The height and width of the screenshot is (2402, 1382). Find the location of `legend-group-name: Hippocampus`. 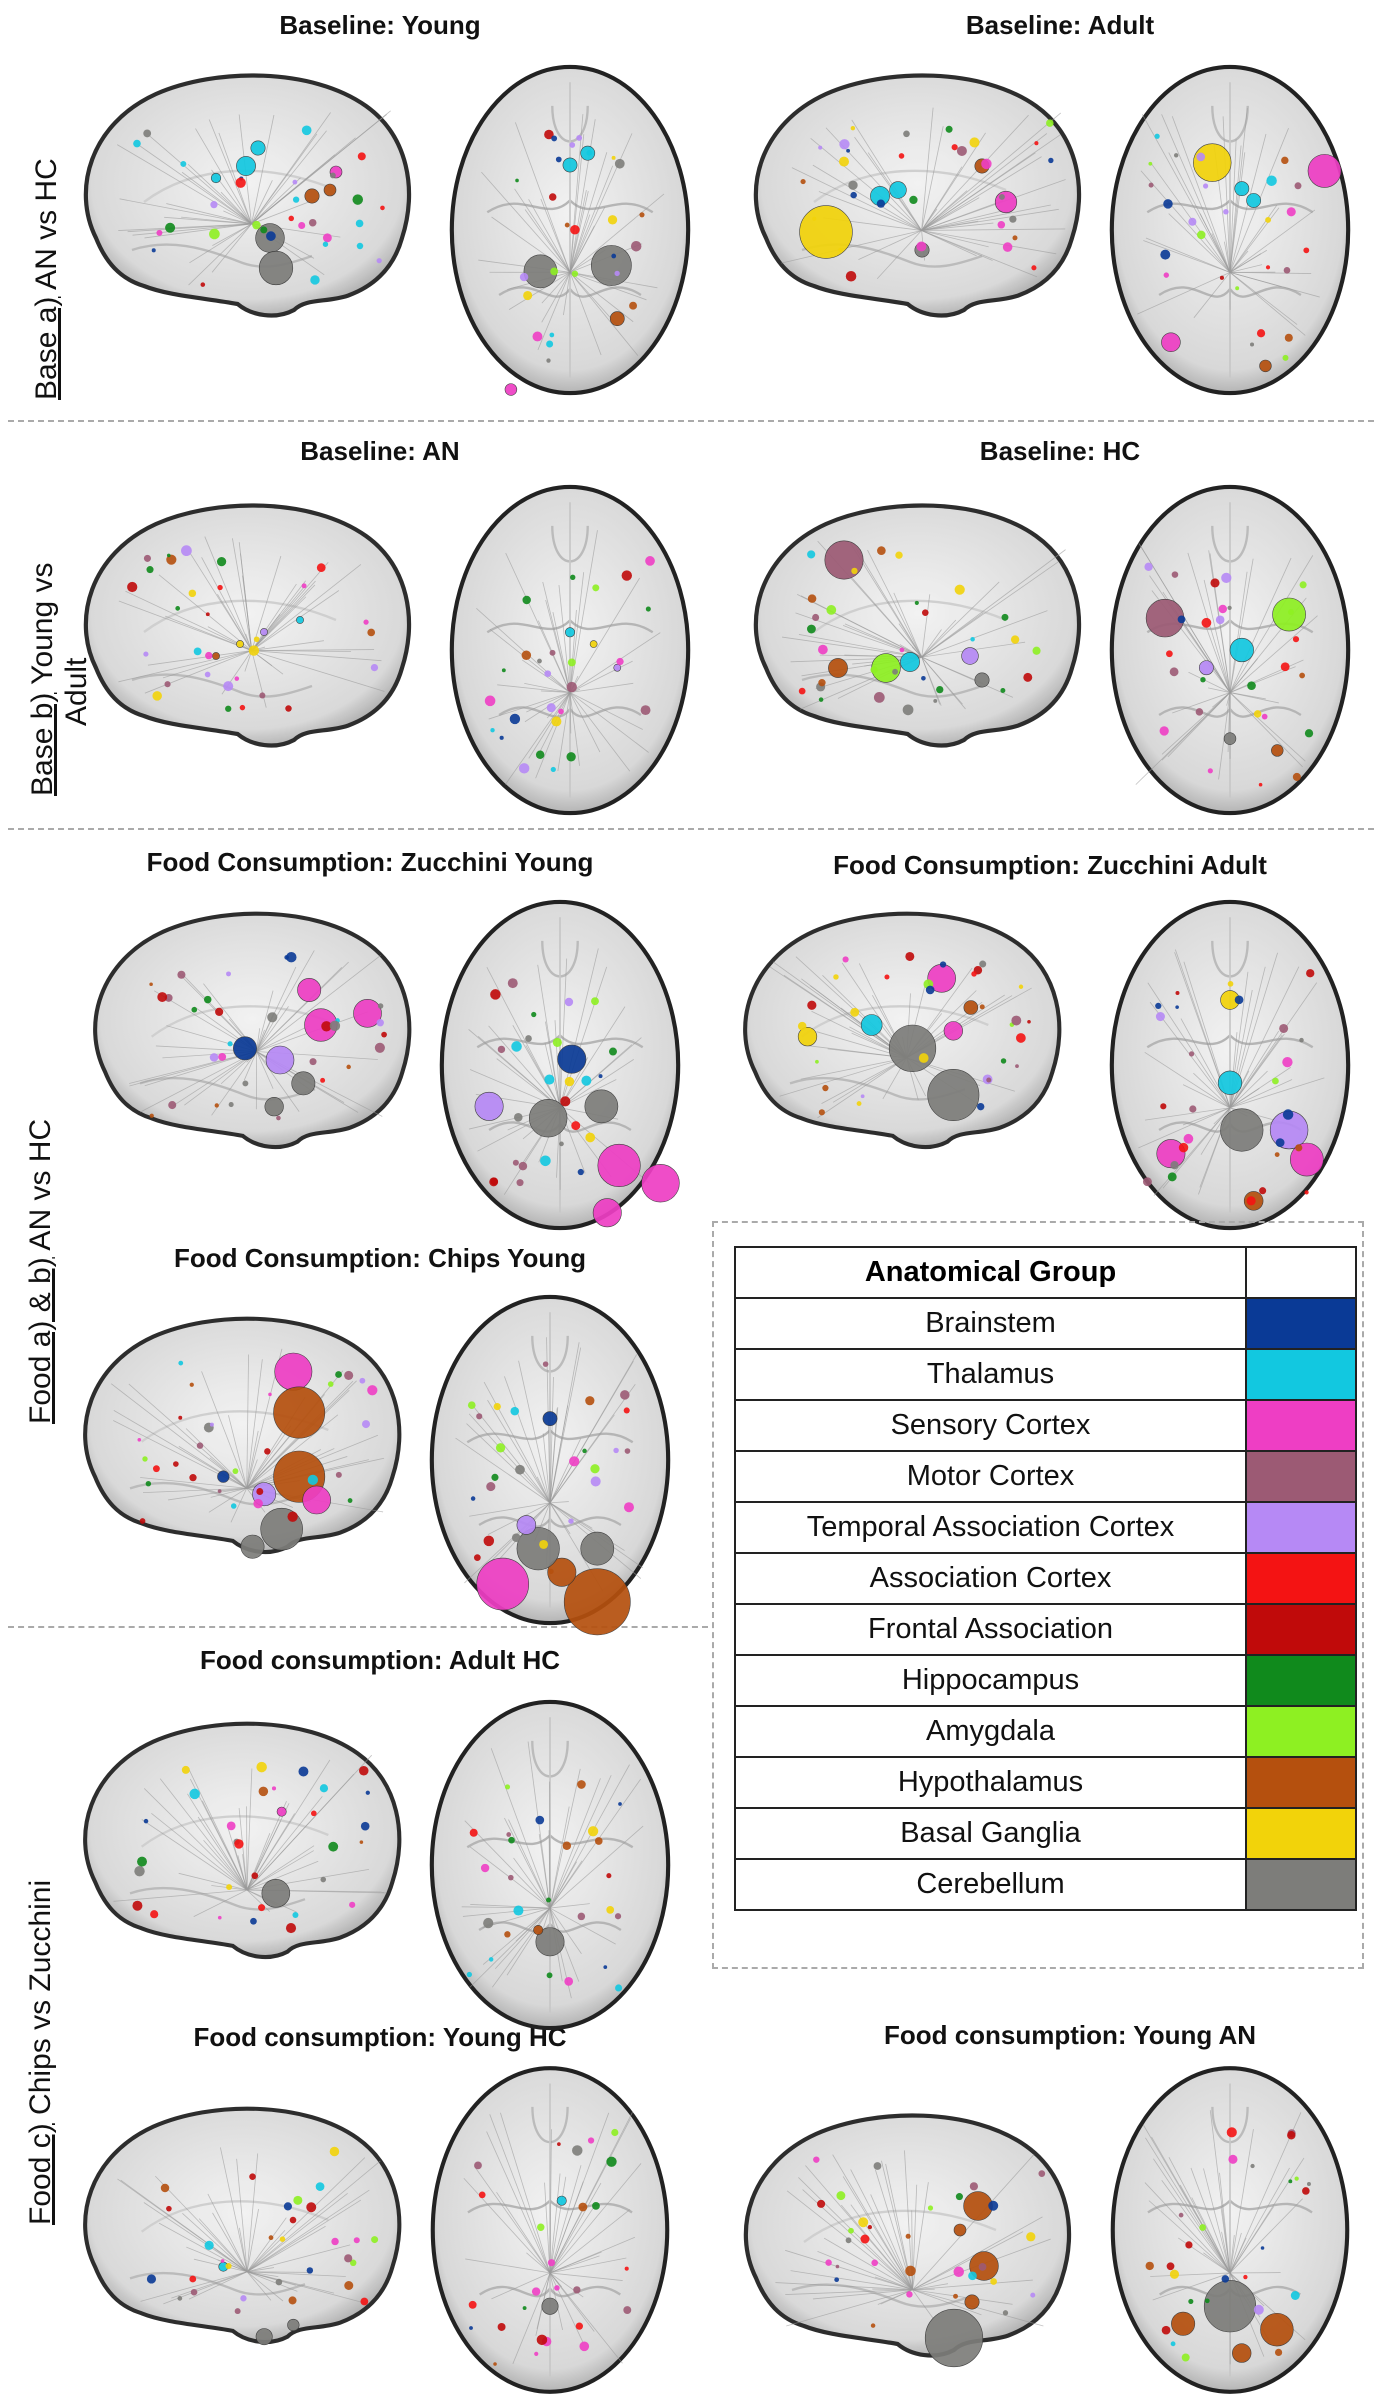

legend-group-name: Hippocampus is located at coordinates (990, 1680).